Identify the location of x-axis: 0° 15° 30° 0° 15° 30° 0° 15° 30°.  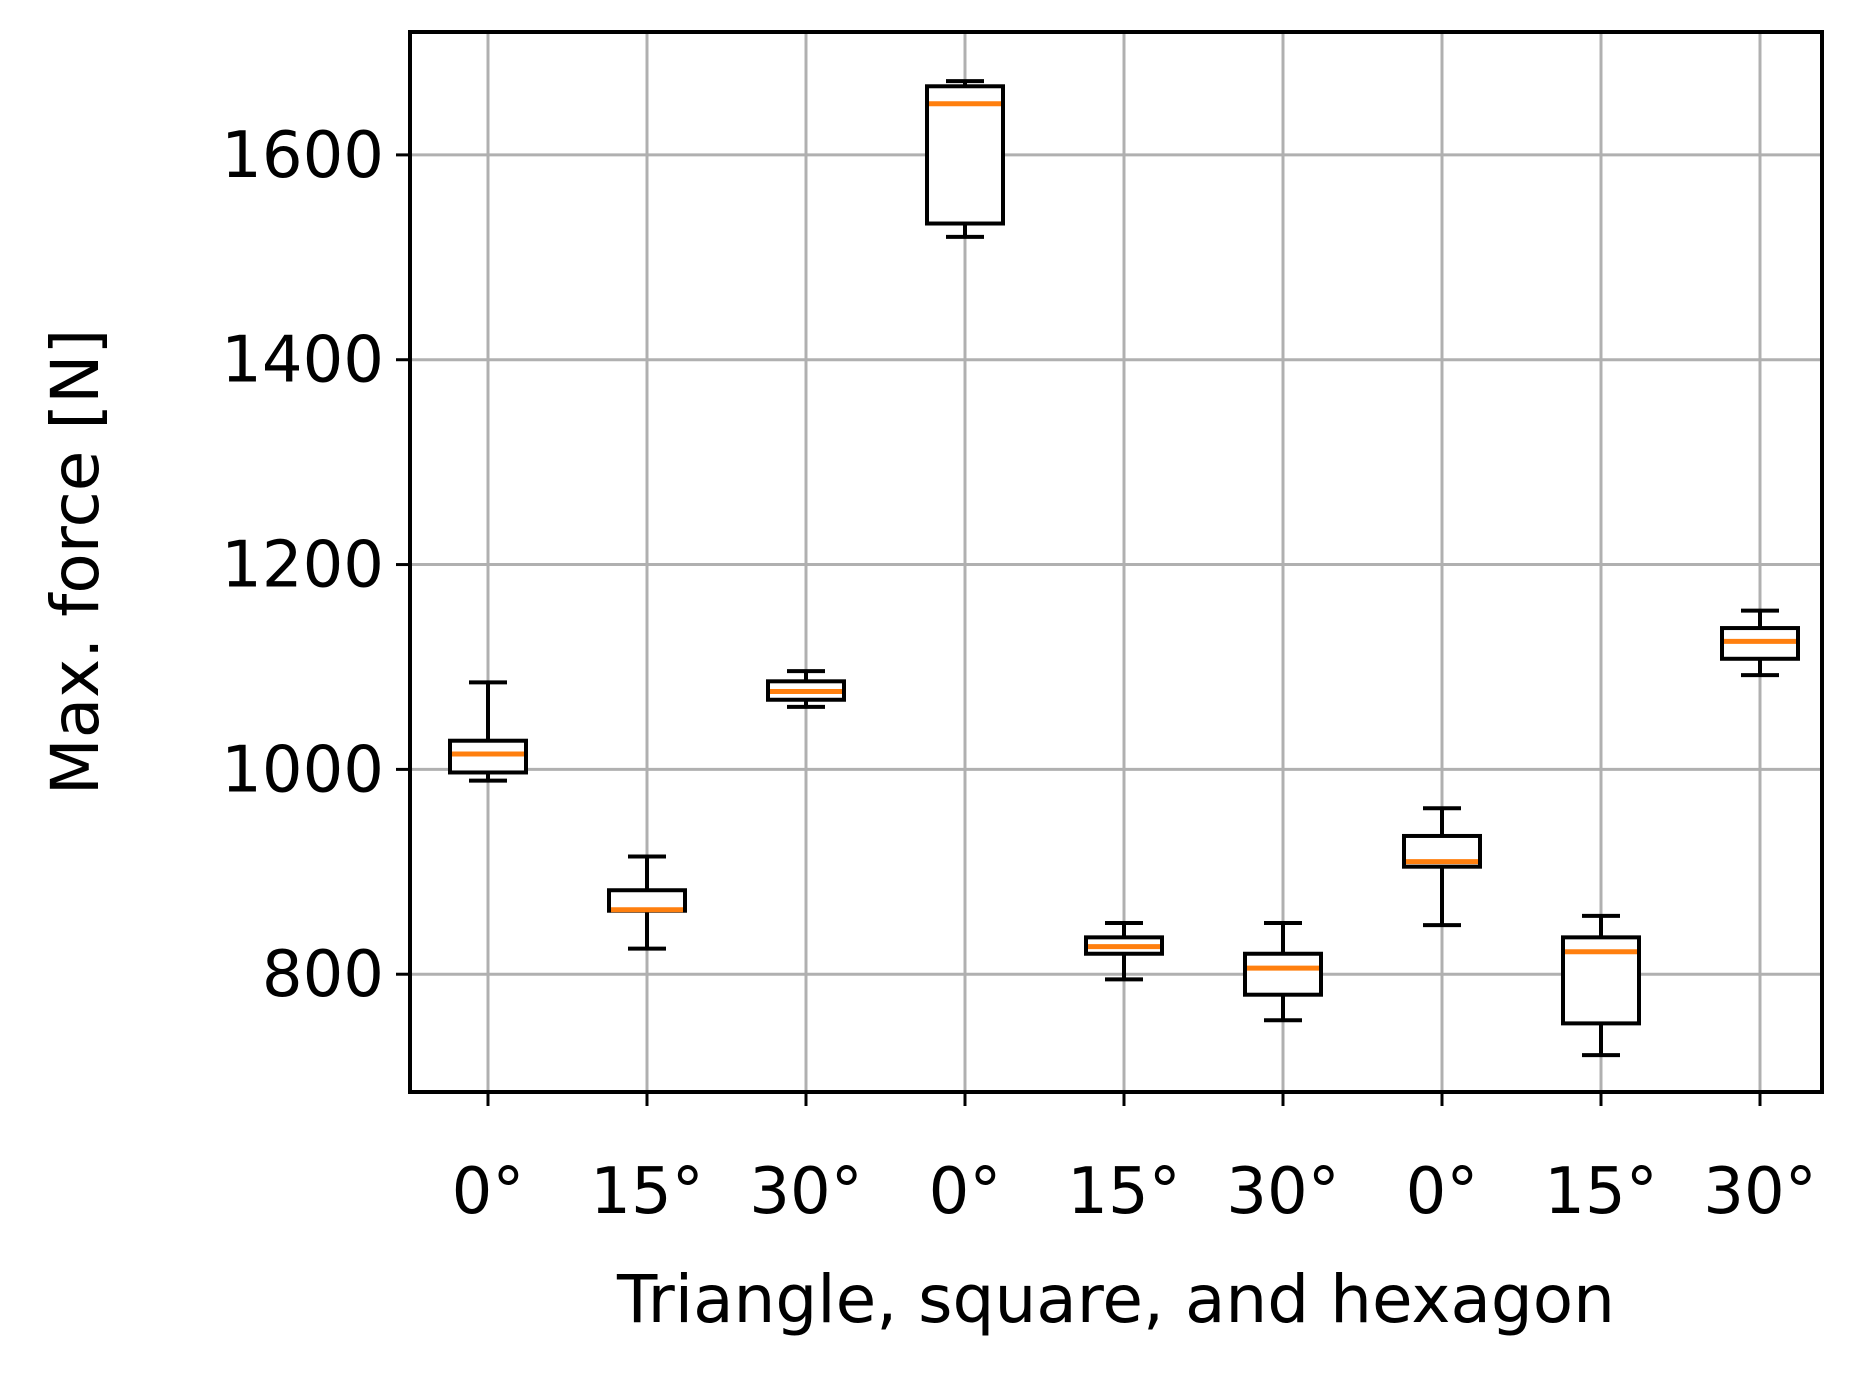
(1134, 1160).